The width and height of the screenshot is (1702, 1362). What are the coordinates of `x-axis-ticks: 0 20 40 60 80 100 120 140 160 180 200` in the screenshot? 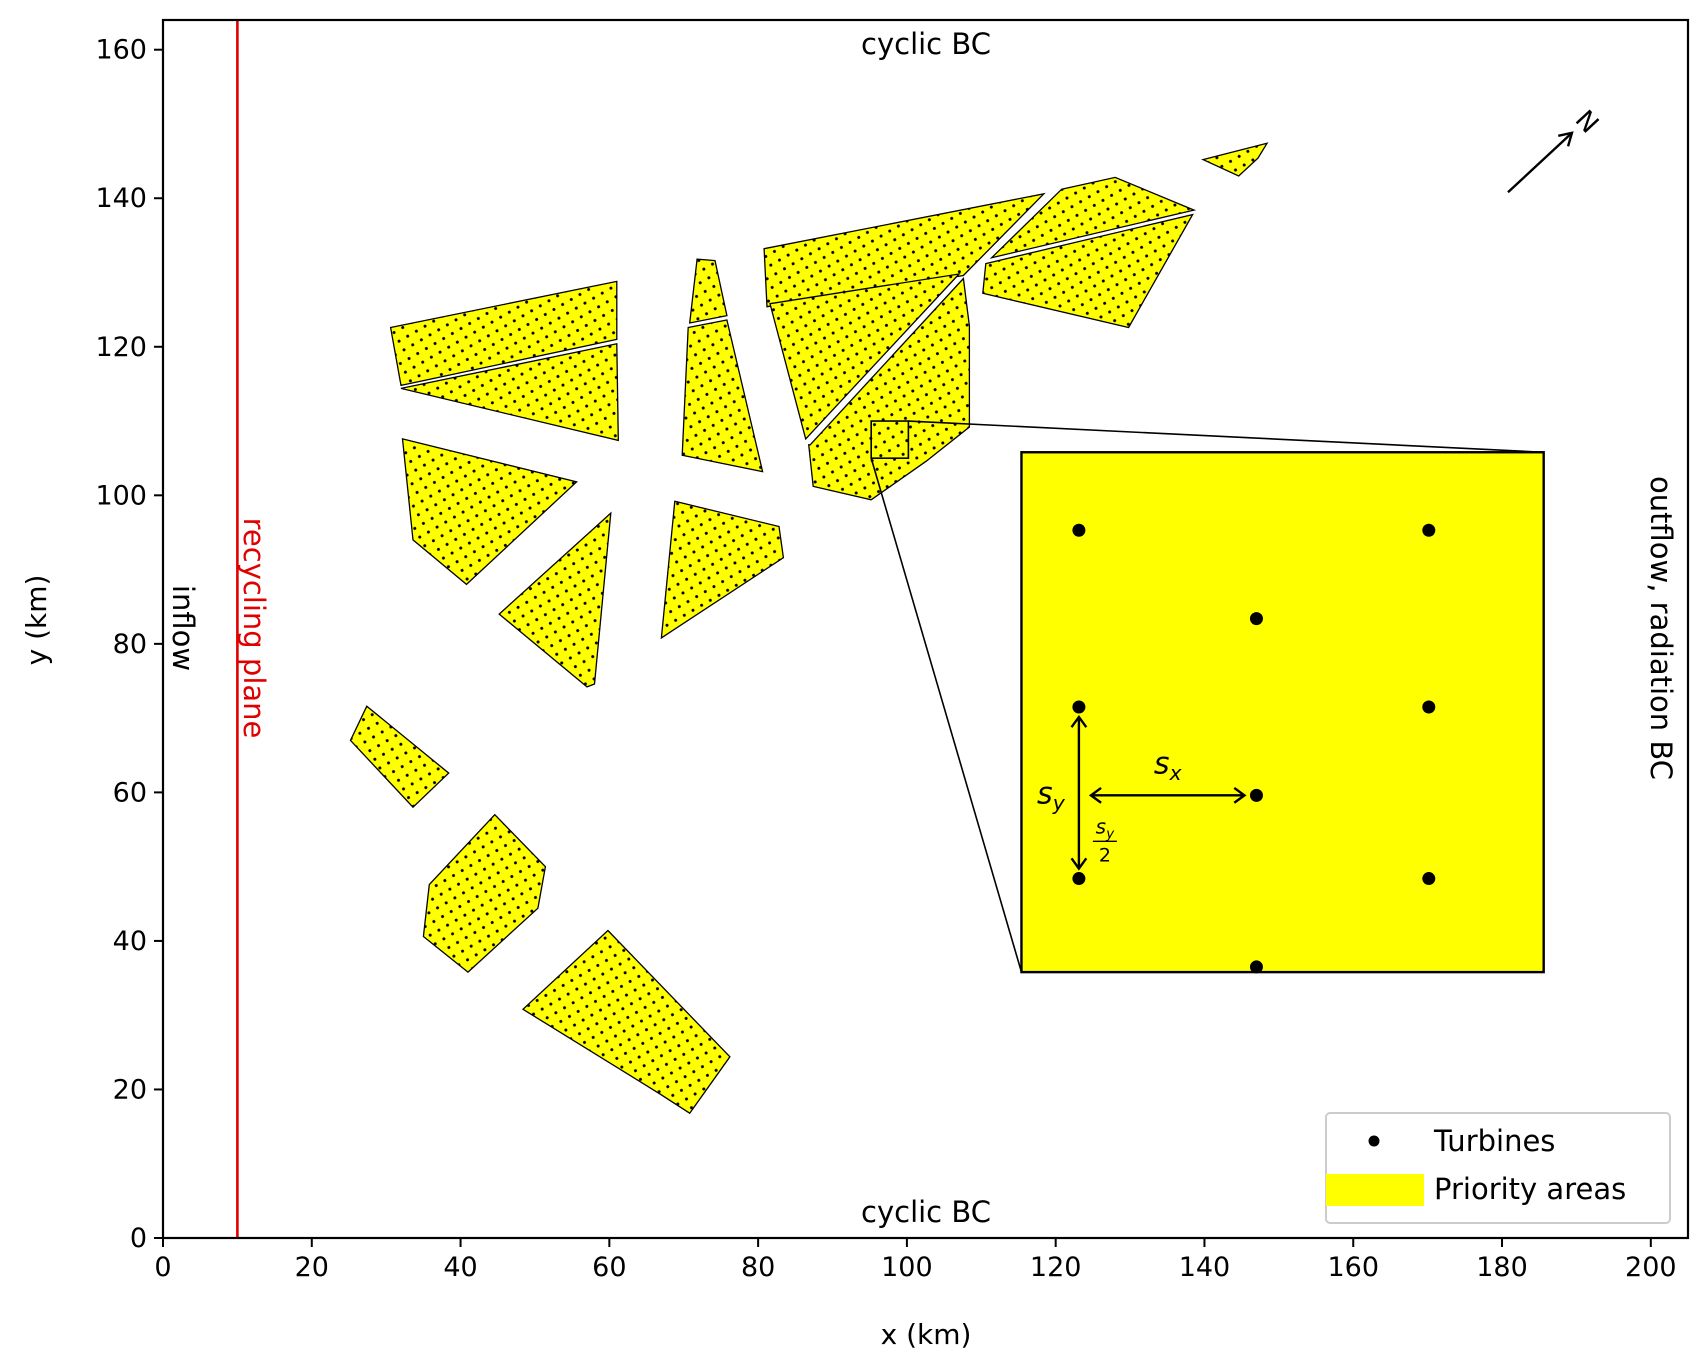 It's located at (915, 1260).